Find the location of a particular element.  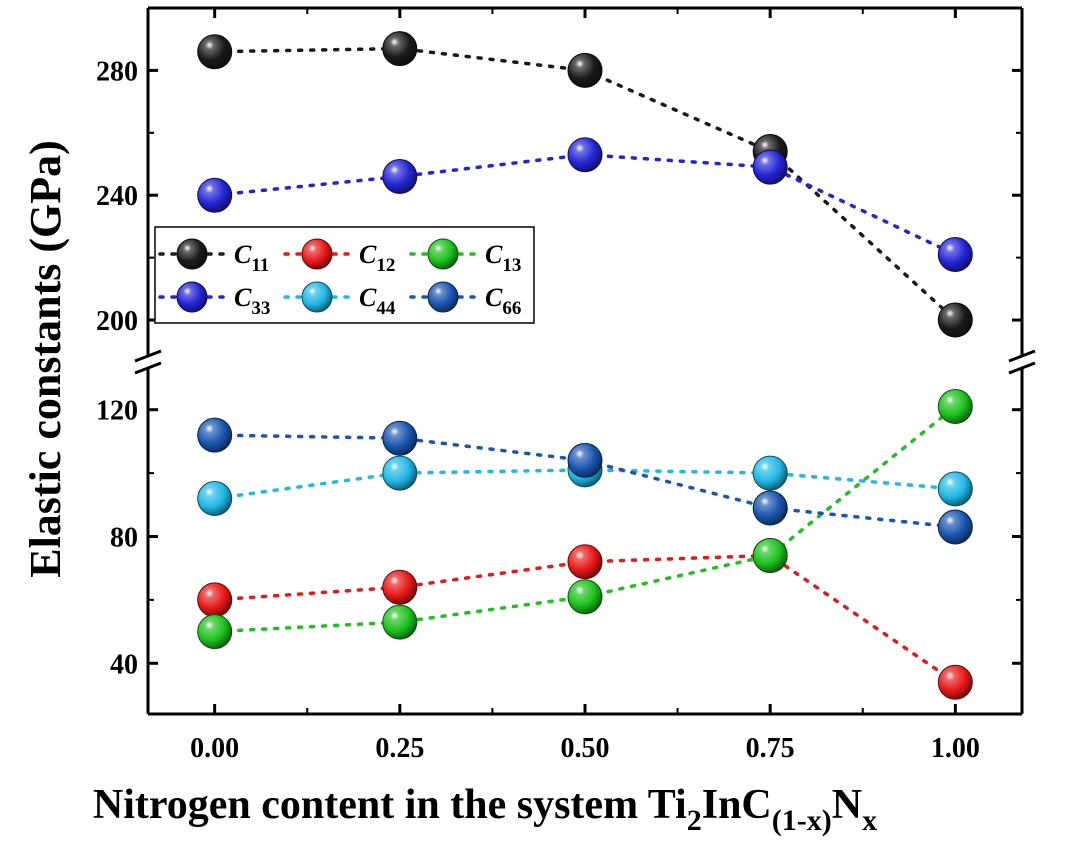

x-tick-label: 0.00 is located at coordinates (214, 748).